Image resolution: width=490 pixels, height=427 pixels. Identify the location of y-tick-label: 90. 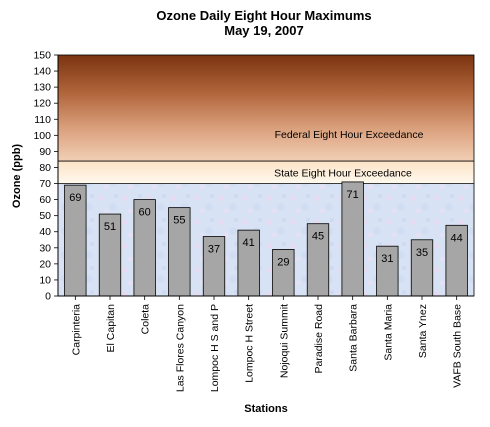
(45, 152).